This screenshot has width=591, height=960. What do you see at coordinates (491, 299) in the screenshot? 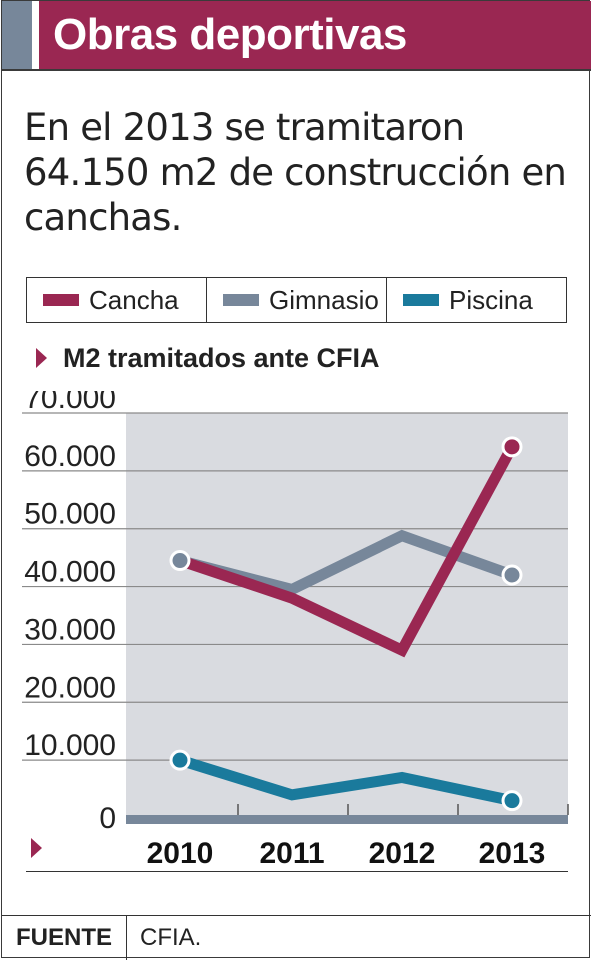
I see `legend-label-piscina: Piscina` at bounding box center [491, 299].